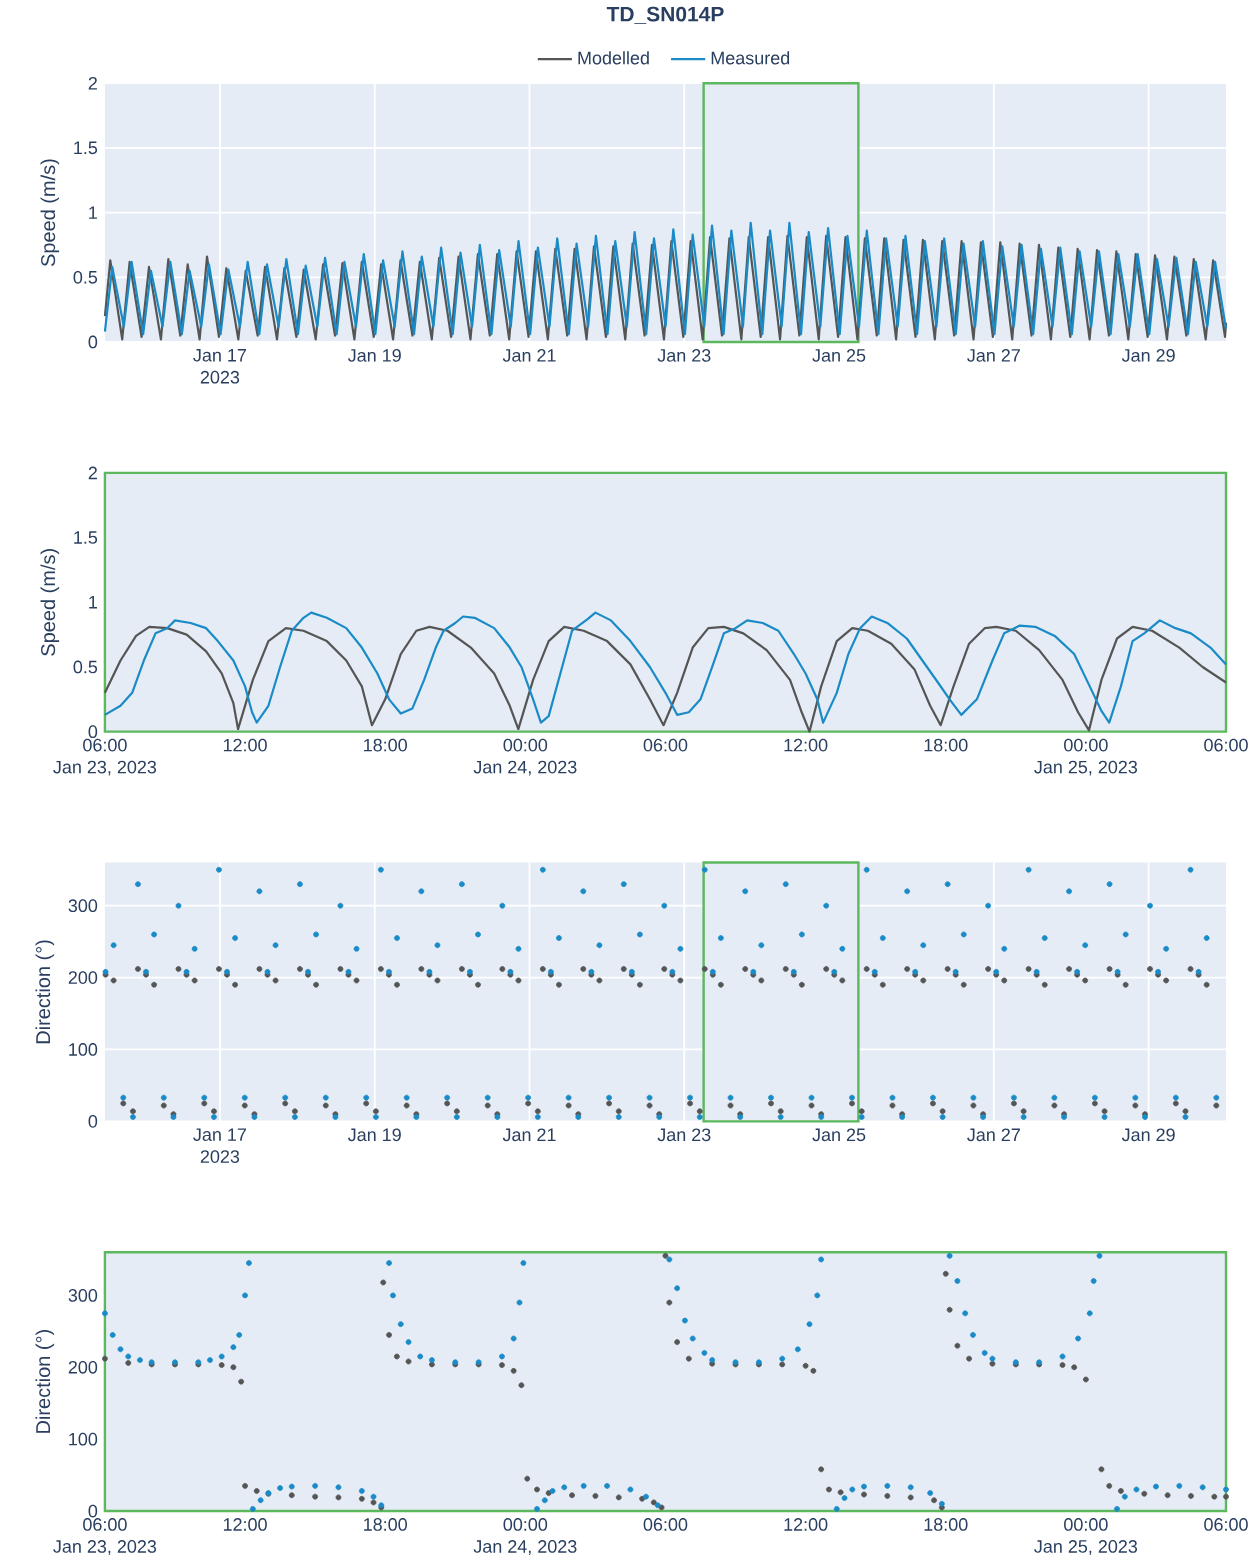 This screenshot has height=1562, width=1257. Describe the element at coordinates (613, 58) in the screenshot. I see `legend-label: Modelled` at that location.